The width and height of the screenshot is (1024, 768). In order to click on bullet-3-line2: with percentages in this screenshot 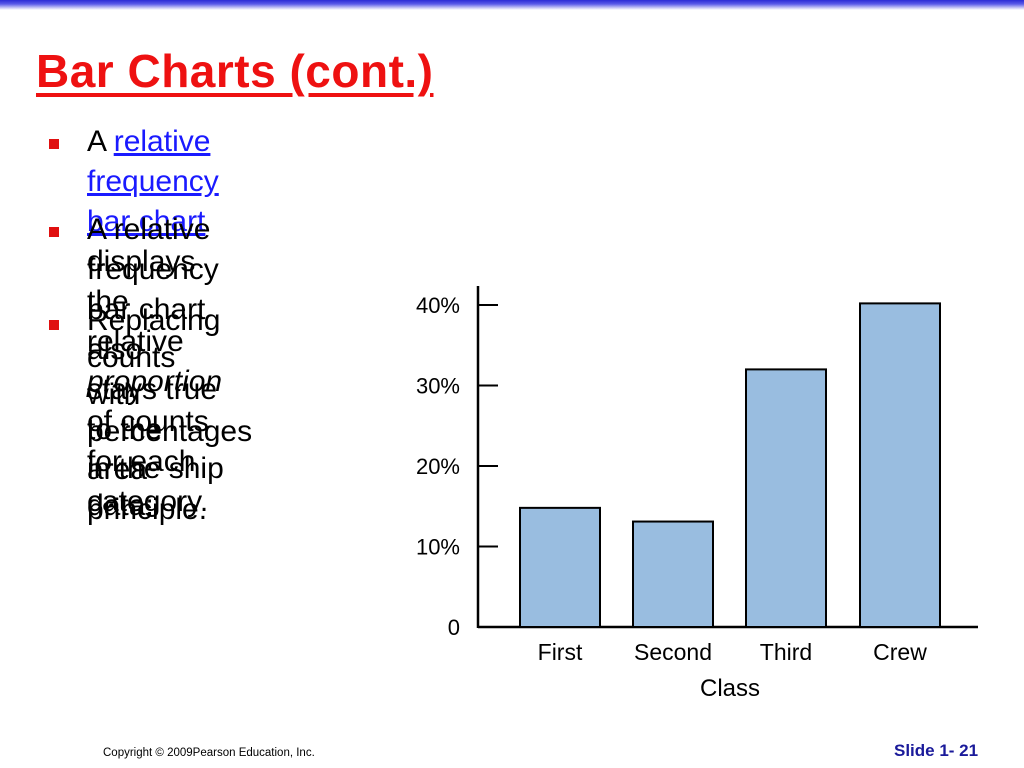, I will do `click(170, 413)`.